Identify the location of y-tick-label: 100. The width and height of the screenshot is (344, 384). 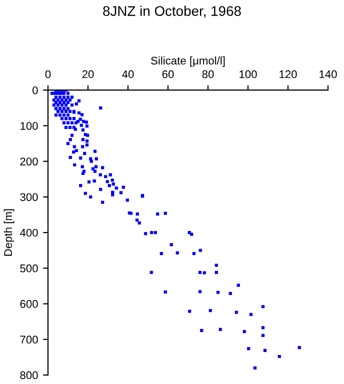
(29, 126).